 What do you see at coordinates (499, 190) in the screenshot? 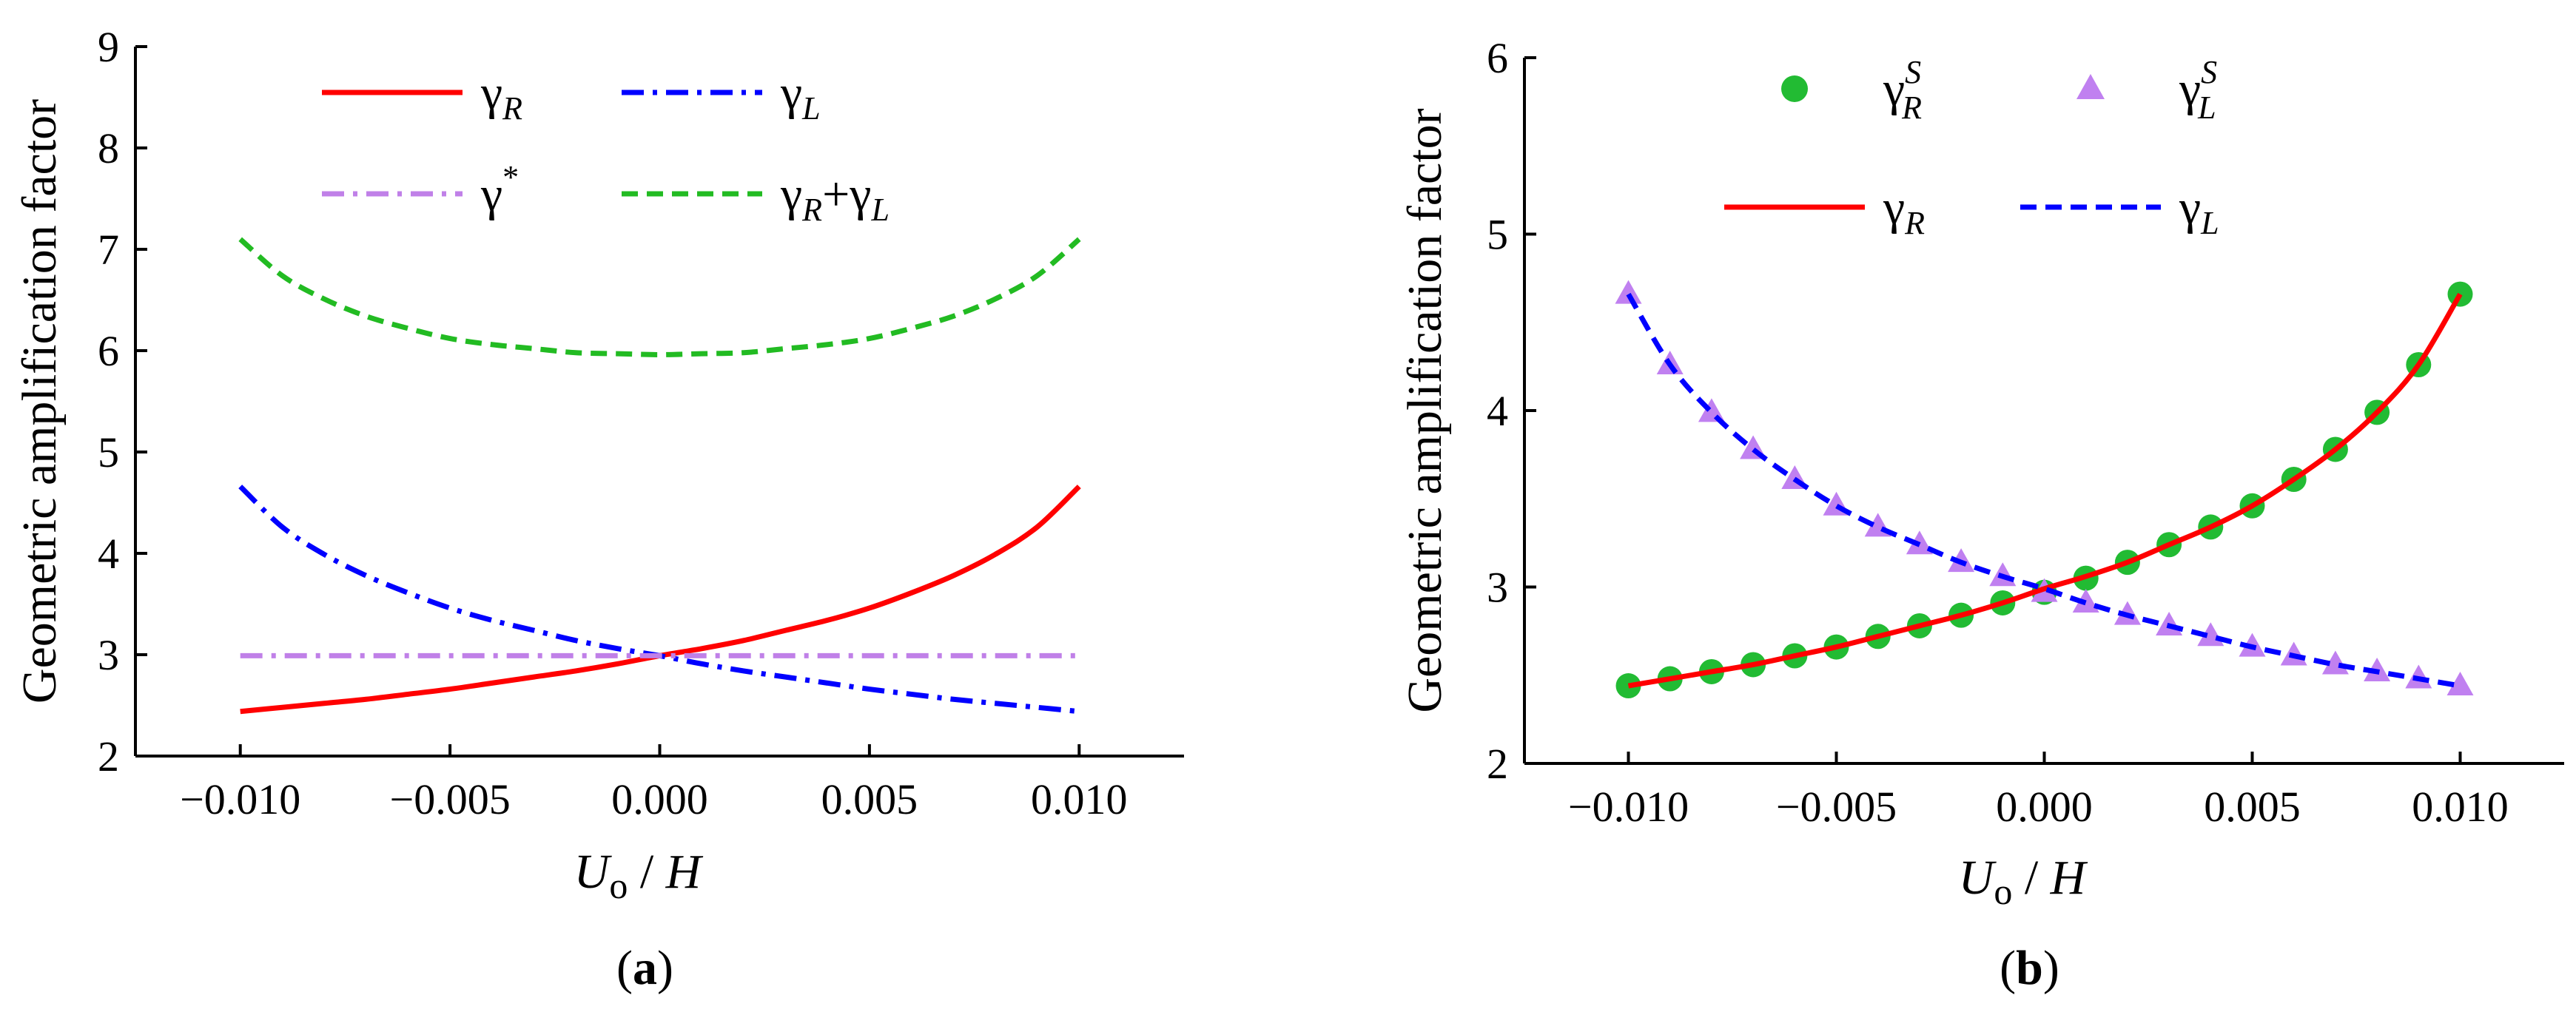
I see `legend-label: γ*` at bounding box center [499, 190].